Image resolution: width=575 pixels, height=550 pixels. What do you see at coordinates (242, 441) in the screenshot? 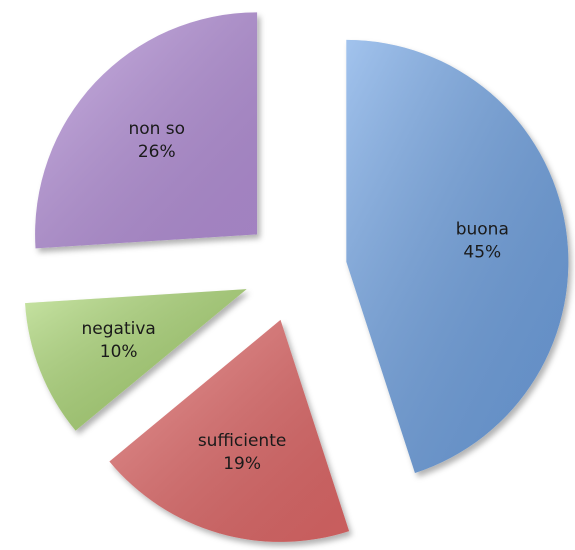
I see `slice-label: sufficiente` at bounding box center [242, 441].